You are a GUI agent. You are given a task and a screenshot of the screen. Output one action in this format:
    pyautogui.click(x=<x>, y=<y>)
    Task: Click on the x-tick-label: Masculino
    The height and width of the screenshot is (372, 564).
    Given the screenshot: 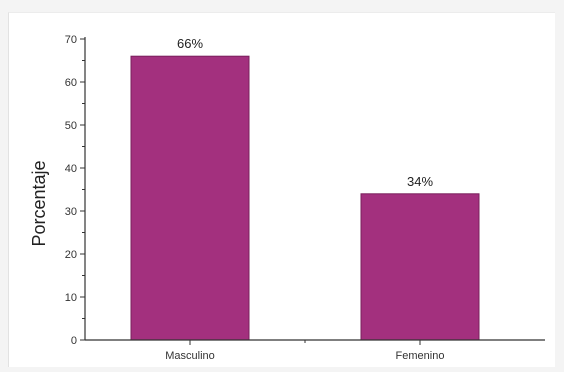 What is the action you would take?
    pyautogui.click(x=190, y=356)
    